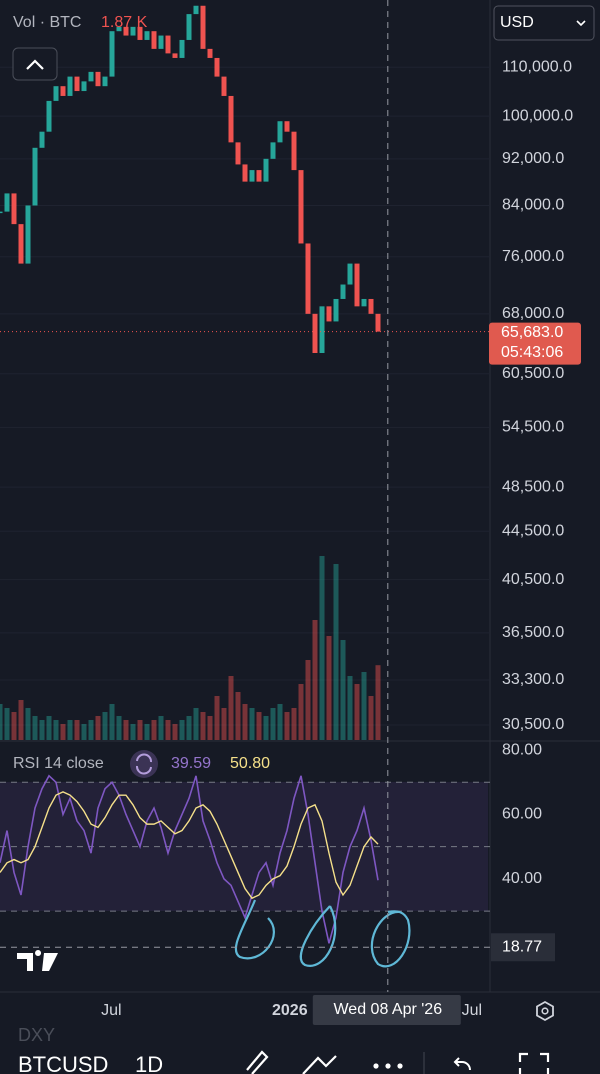  I want to click on y-tick-label: 44,500.0, so click(533, 530).